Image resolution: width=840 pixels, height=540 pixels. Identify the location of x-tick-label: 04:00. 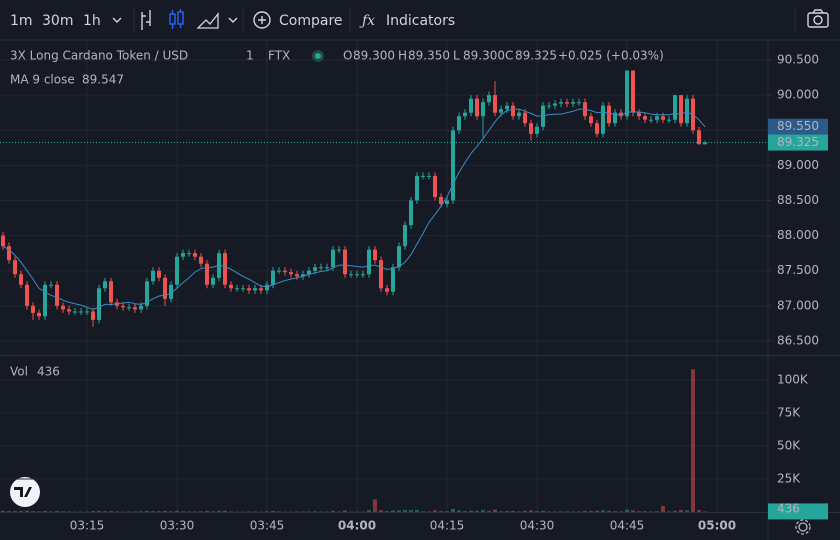
(357, 526).